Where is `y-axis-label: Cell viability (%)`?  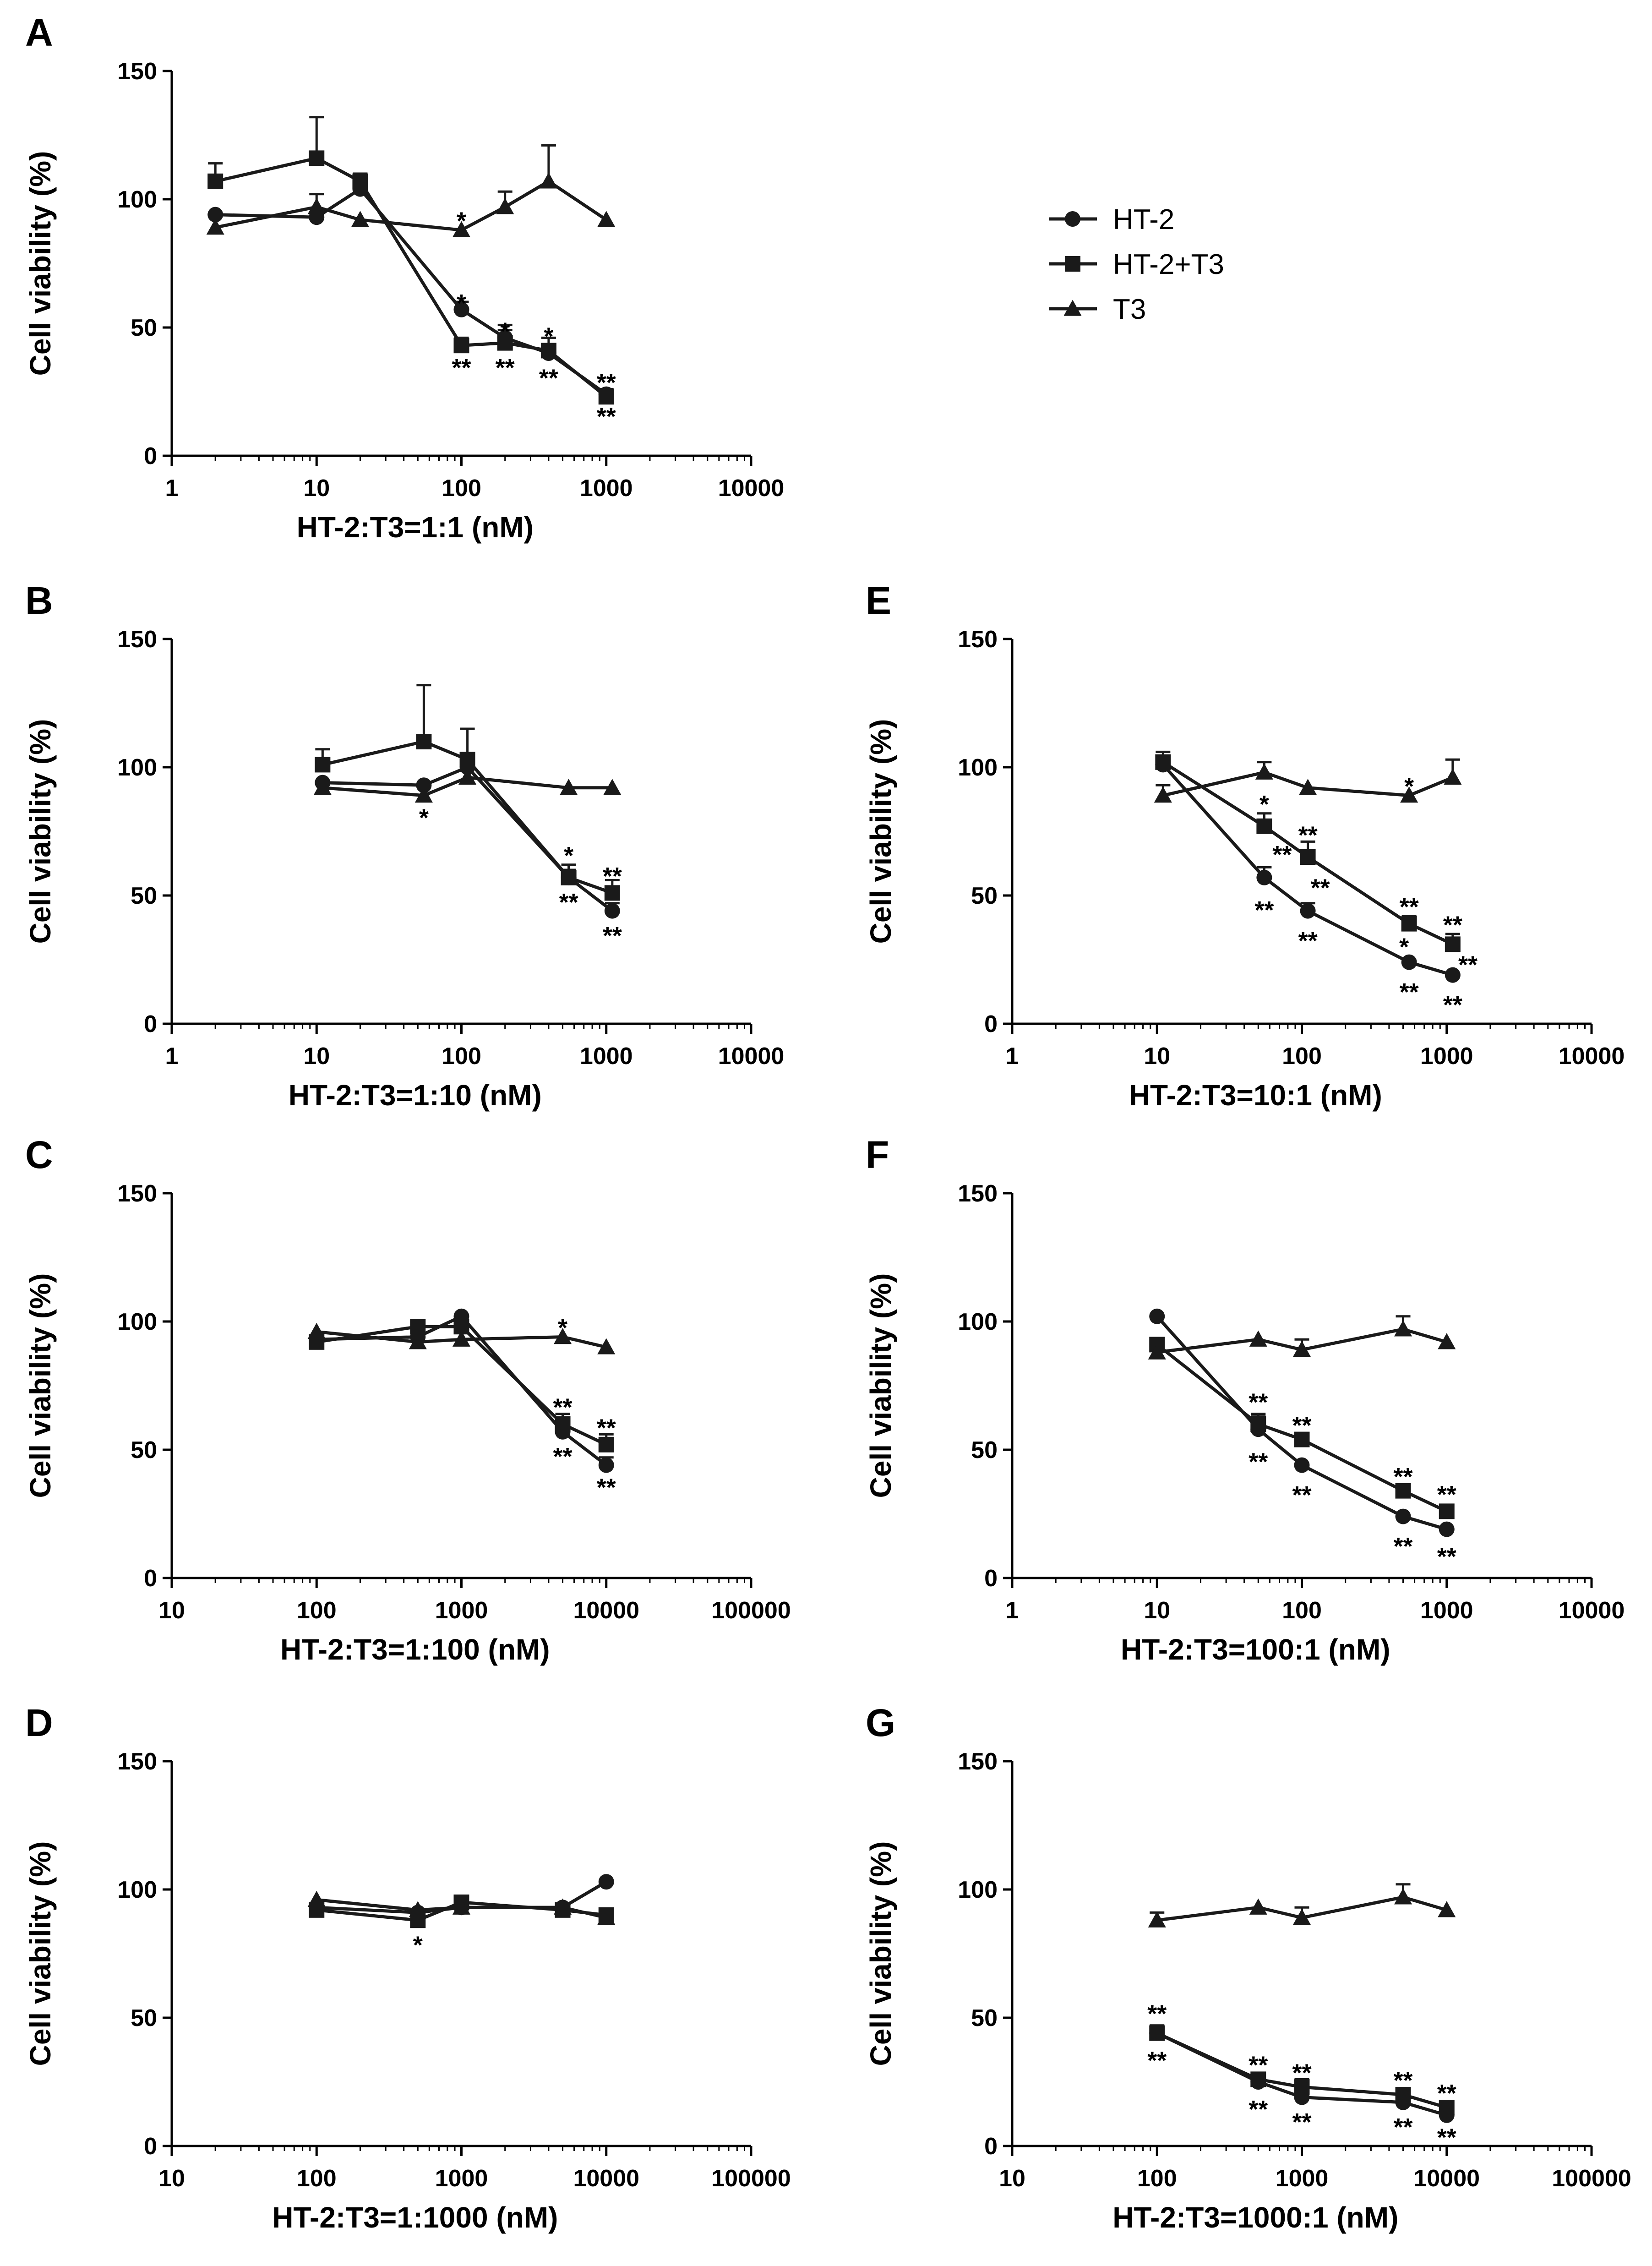
y-axis-label: Cell viability (%) is located at coordinates (880, 1385).